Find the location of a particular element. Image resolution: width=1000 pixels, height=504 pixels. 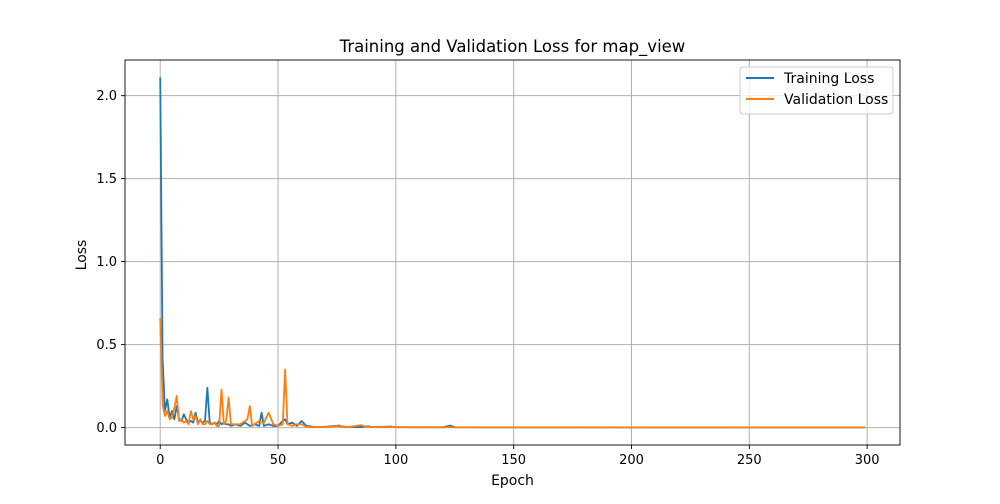

legend: Training Loss Validation Loss is located at coordinates (816, 90).